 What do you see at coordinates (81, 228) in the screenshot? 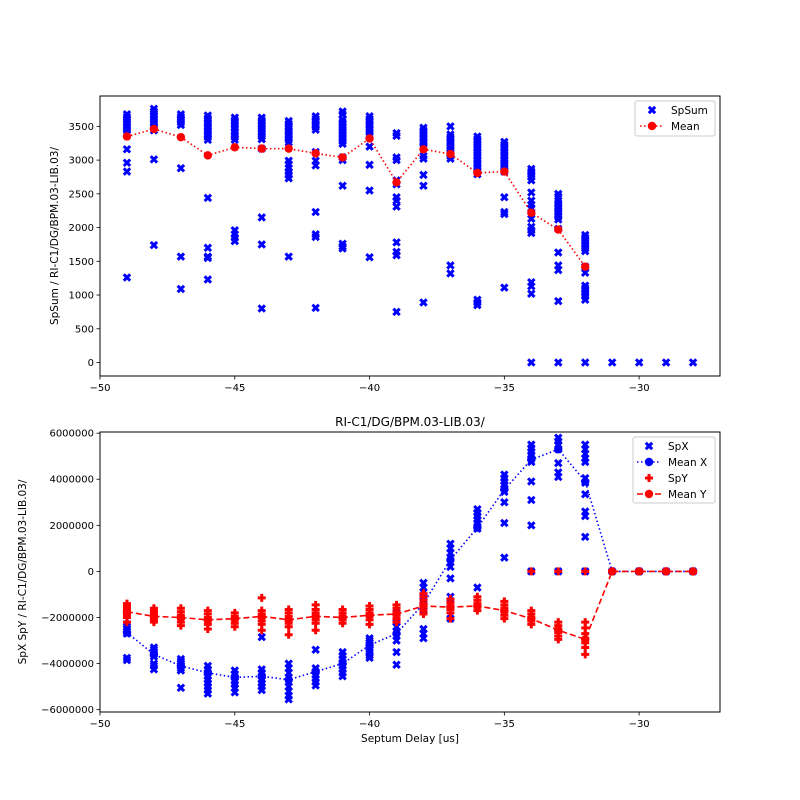
I see `y-tick-label: 2000` at bounding box center [81, 228].